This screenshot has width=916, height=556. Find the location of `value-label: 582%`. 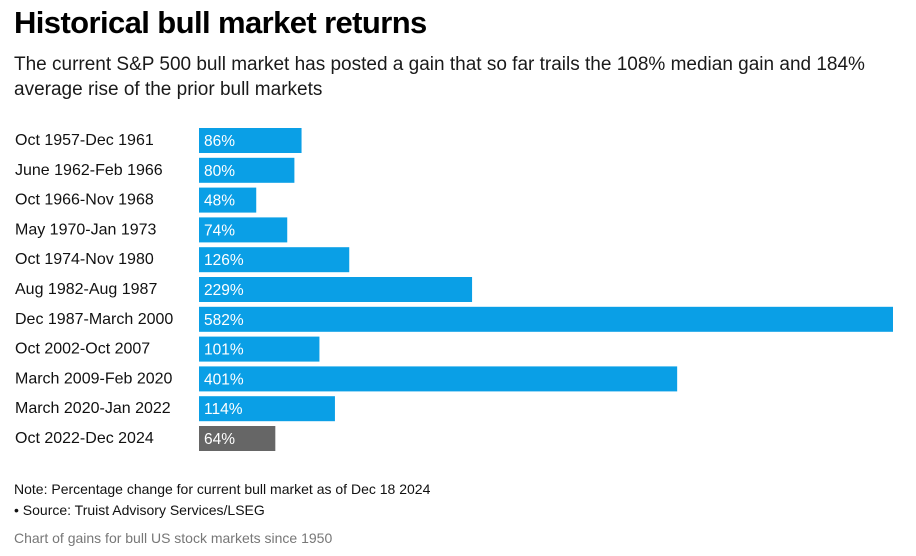

value-label: 582% is located at coordinates (224, 320).